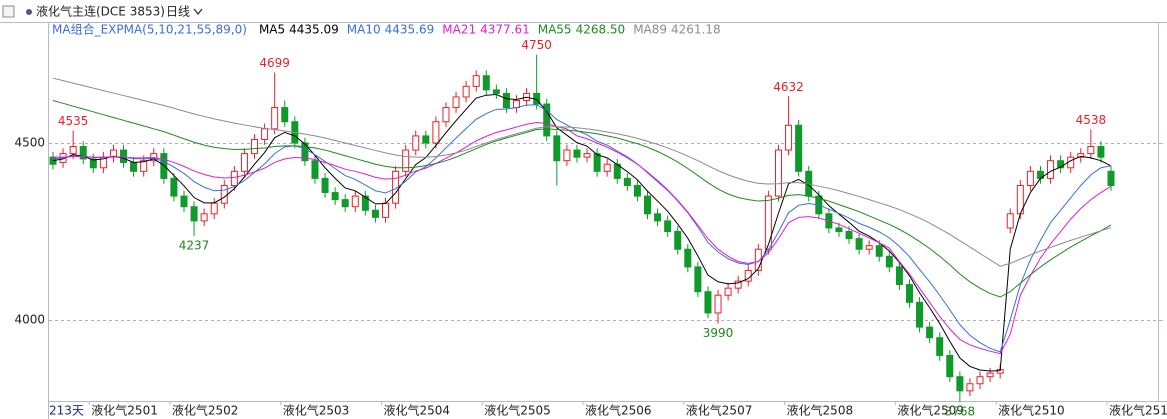 The image size is (1167, 419). I want to click on x-tick-label: 液化气2505, so click(517, 410).